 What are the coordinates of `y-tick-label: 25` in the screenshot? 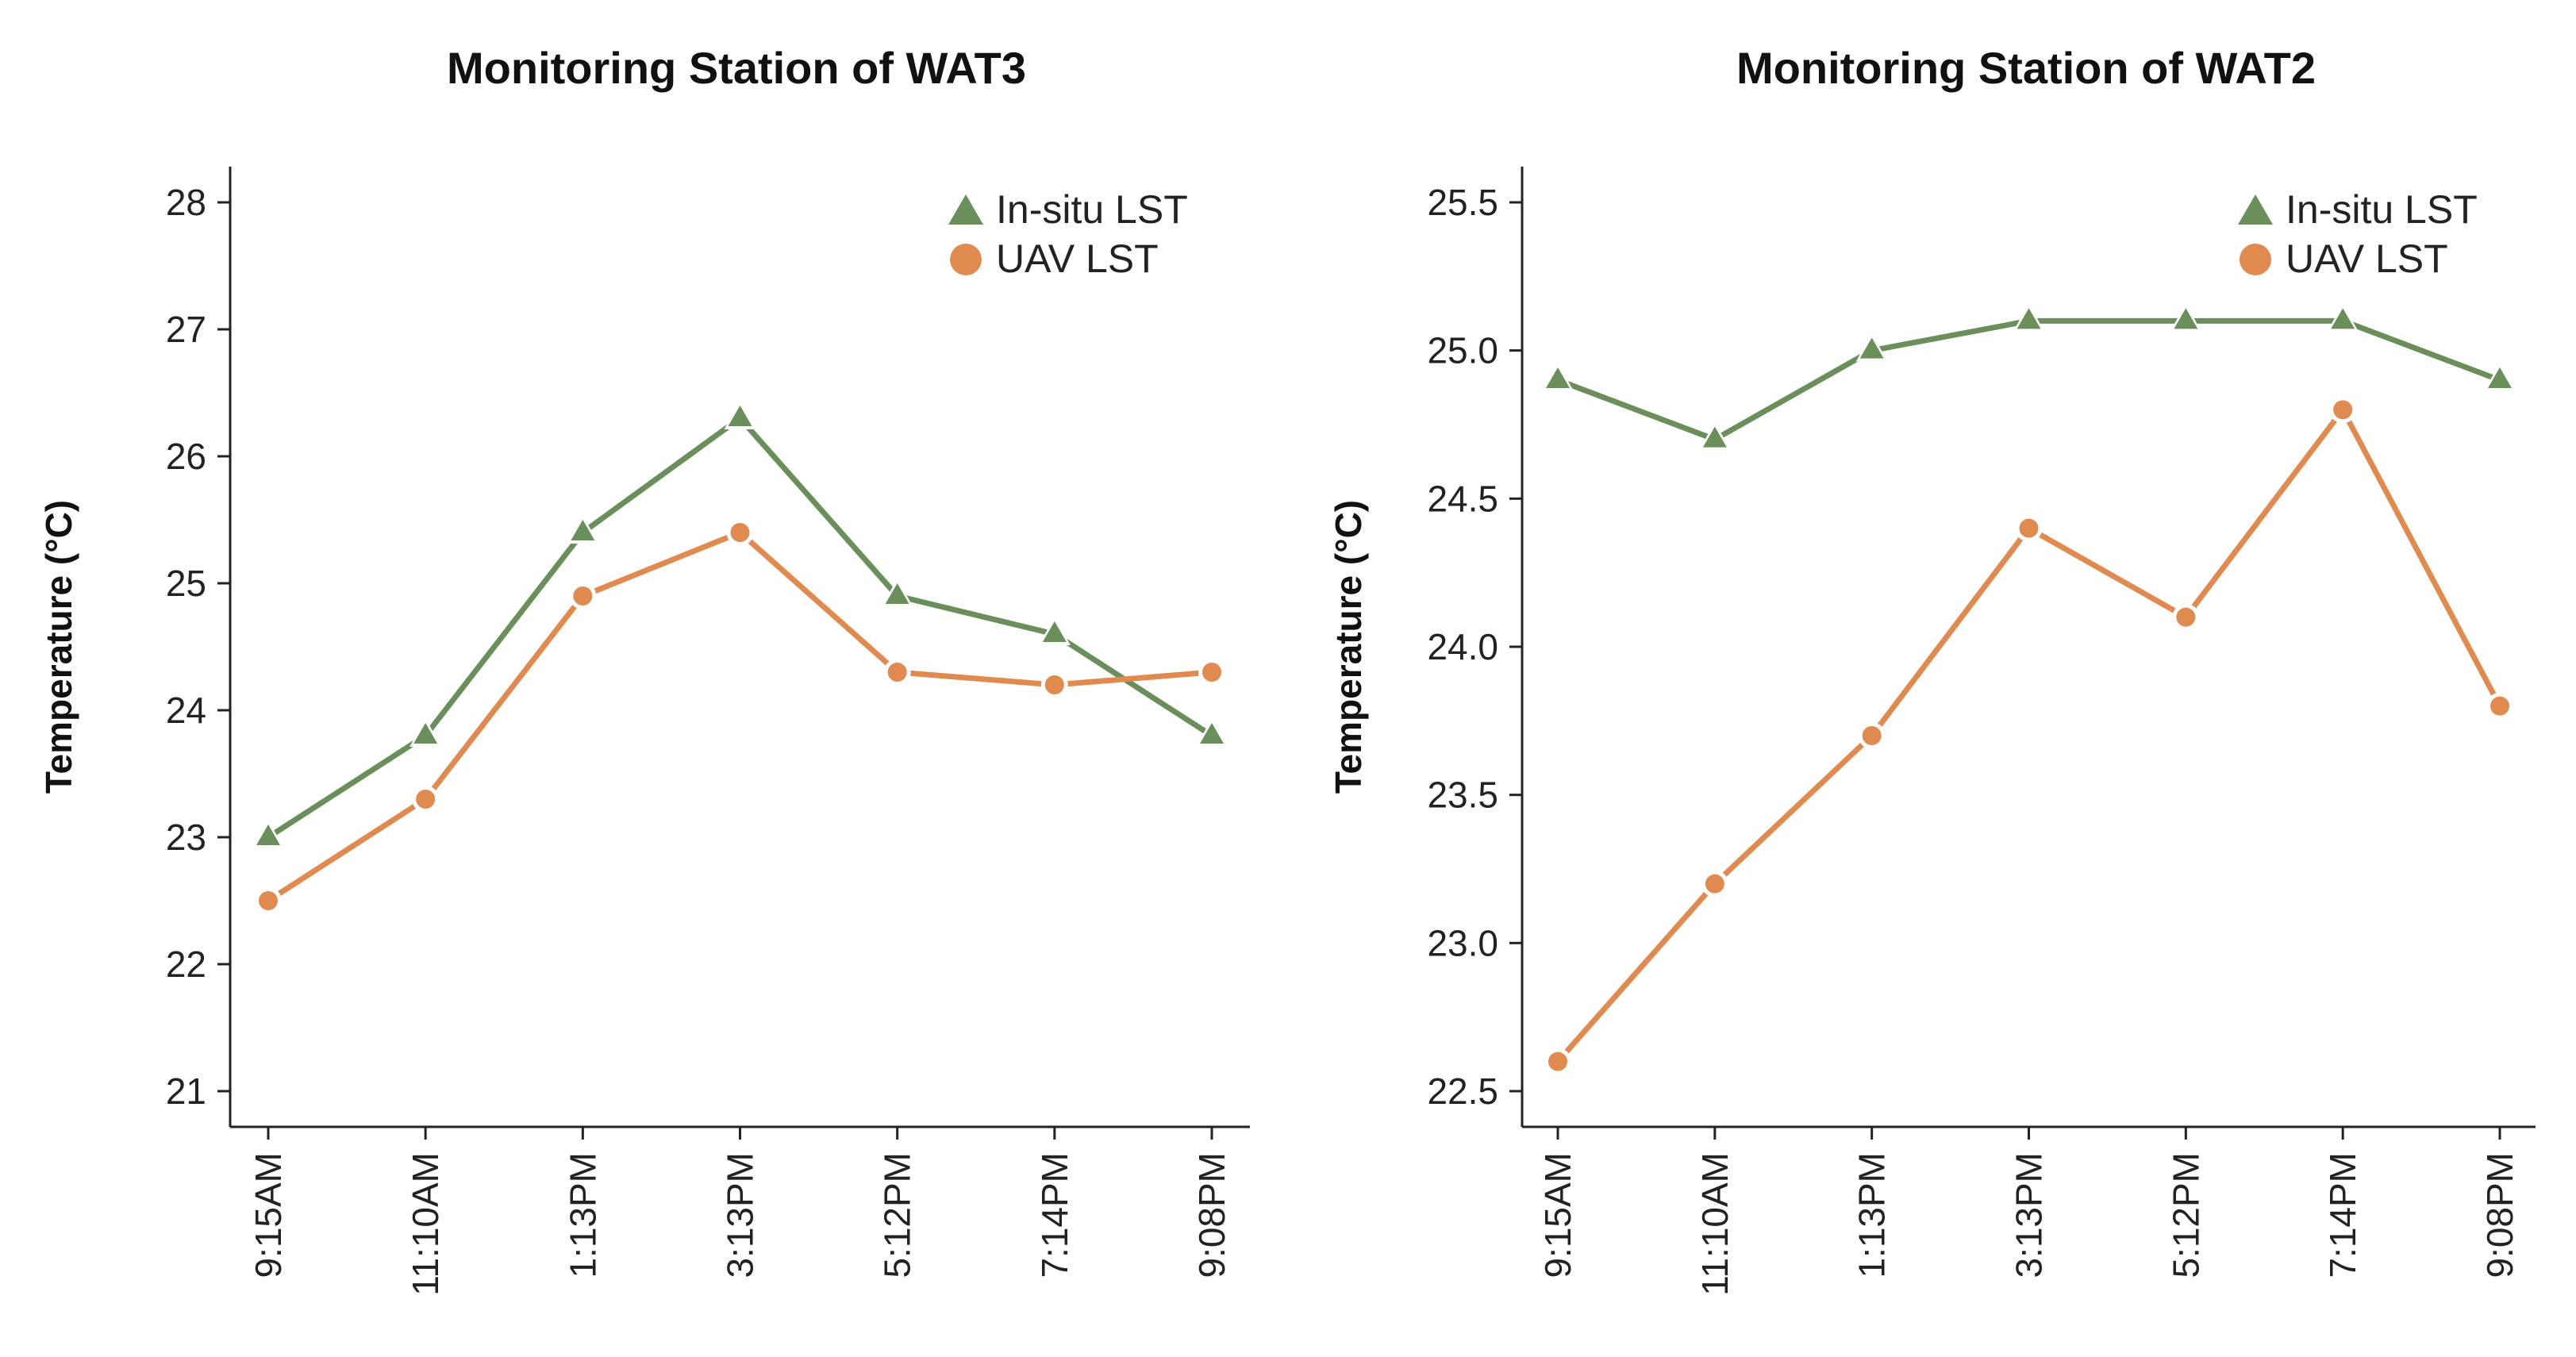 It's located at (186, 583).